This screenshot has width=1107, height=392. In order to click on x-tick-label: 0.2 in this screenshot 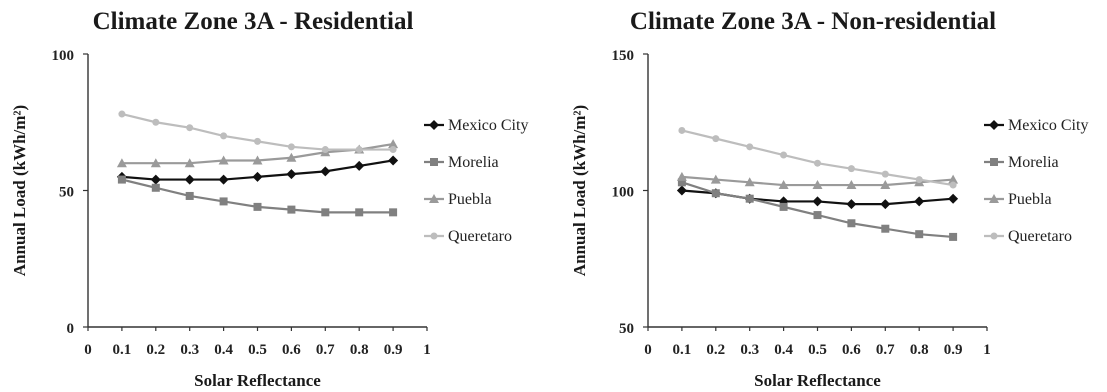, I will do `click(715, 350)`.